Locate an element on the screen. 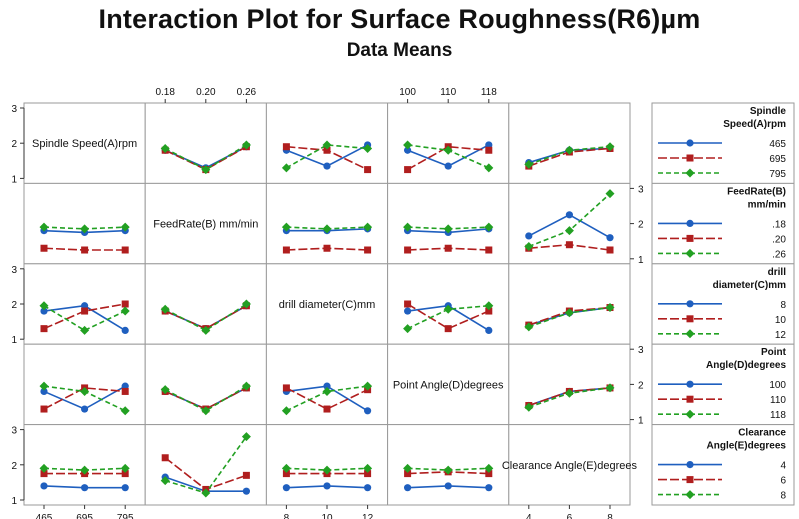  legend-title: FeedRate(B) is located at coordinates (756, 191).